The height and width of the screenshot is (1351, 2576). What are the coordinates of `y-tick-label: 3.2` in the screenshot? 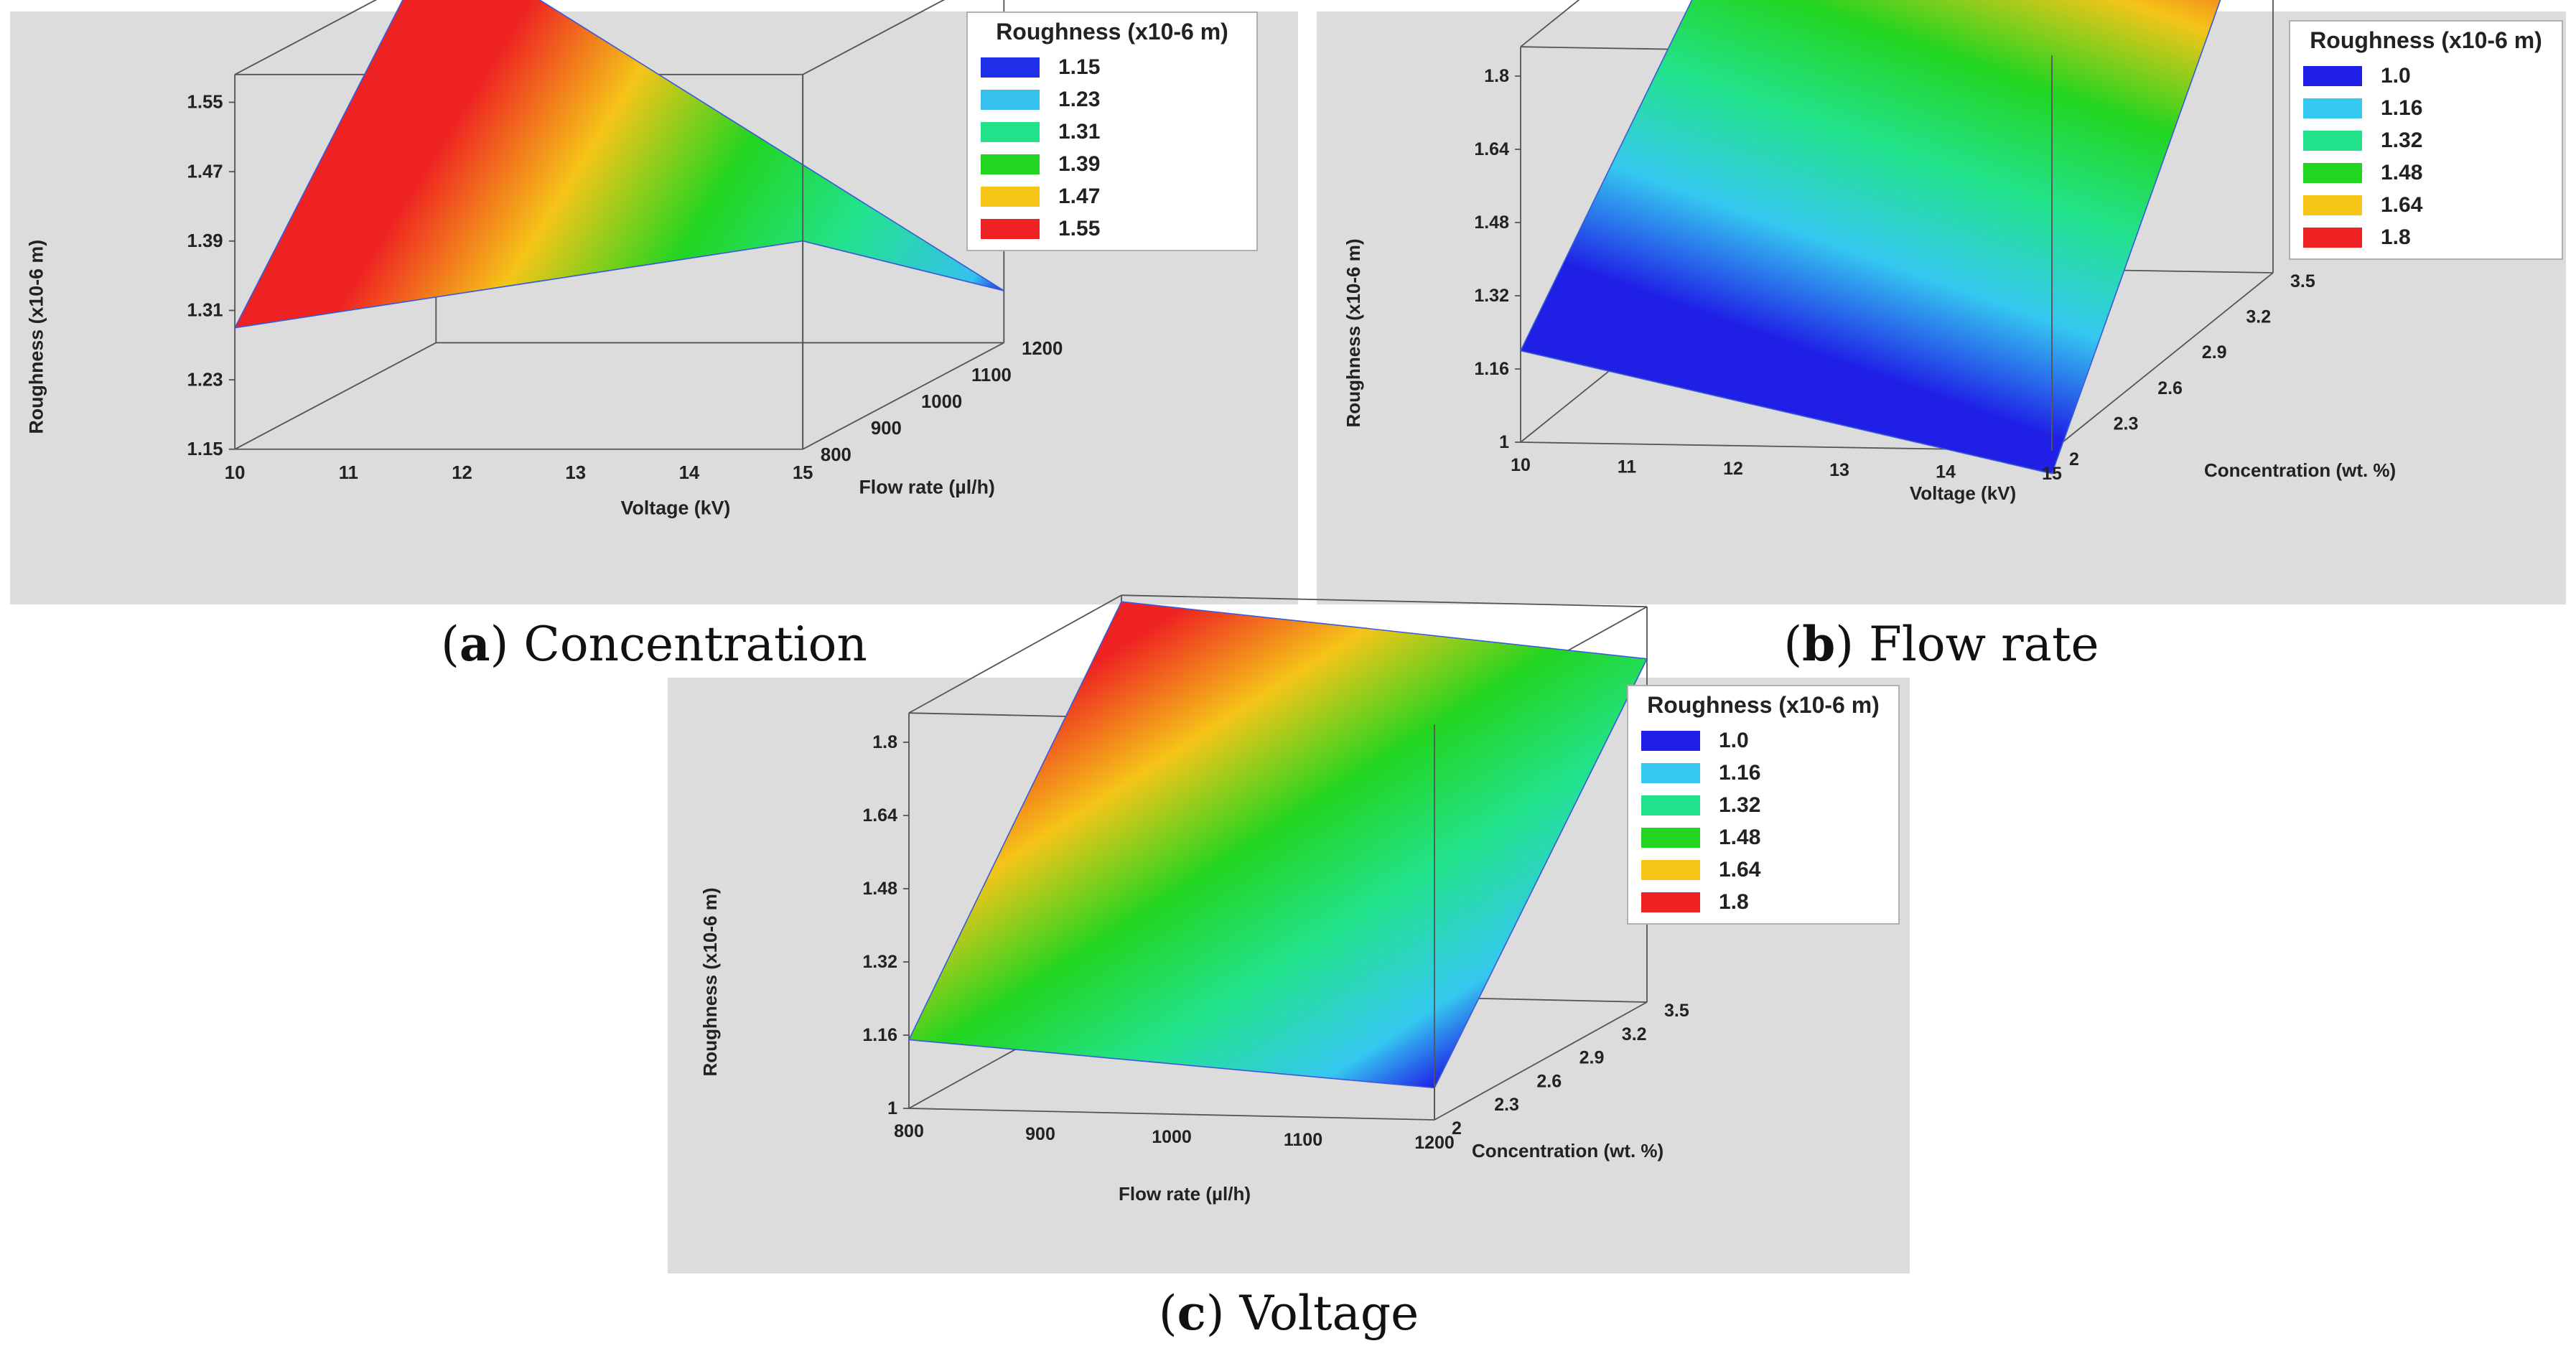 It's located at (1634, 1034).